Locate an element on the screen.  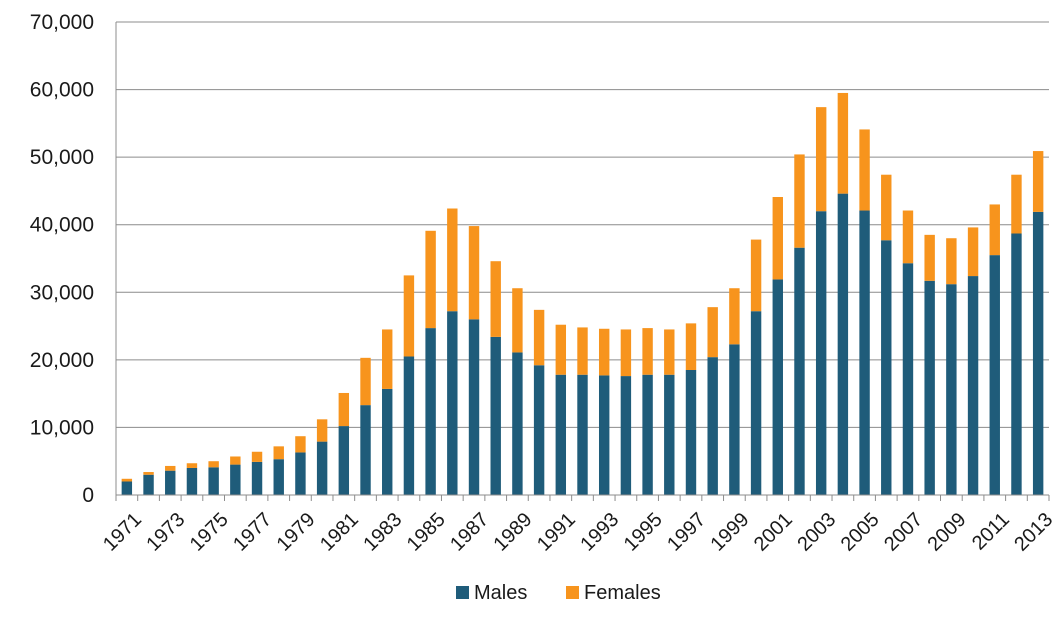
bar-males-1992 is located at coordinates (582, 434).